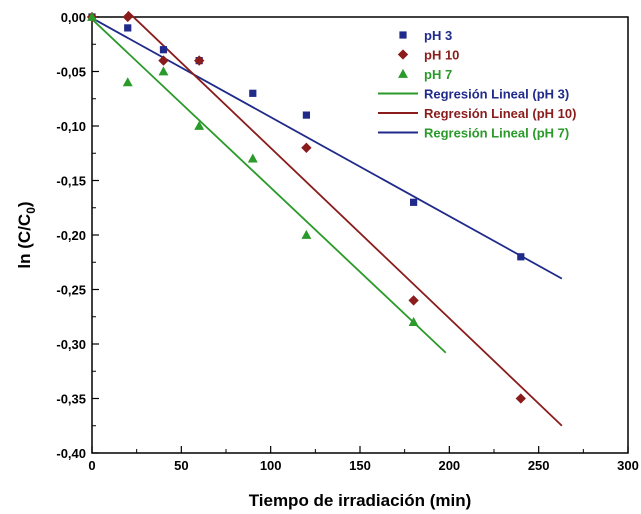 This screenshot has height=514, width=641. What do you see at coordinates (438, 74) in the screenshot?
I see `legend-label: pH 7` at bounding box center [438, 74].